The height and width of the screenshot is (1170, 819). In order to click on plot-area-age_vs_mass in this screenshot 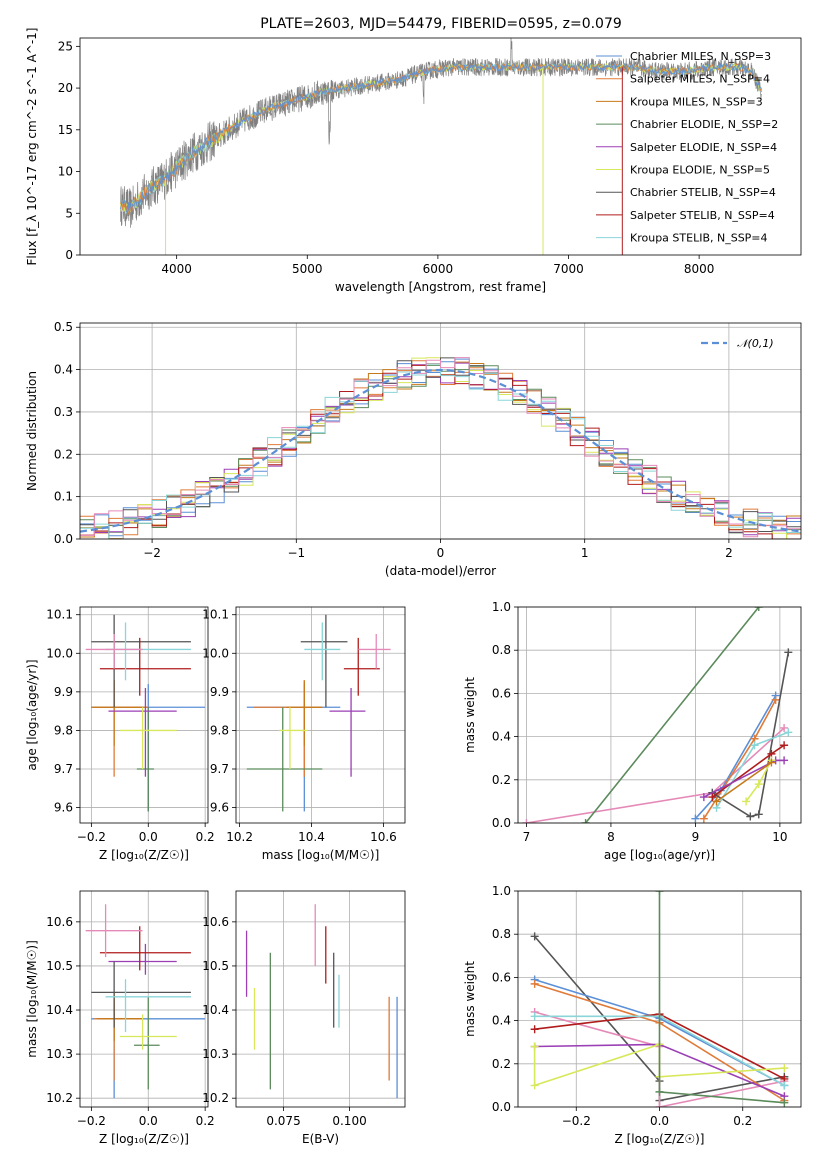, I will do `click(318, 713)`.